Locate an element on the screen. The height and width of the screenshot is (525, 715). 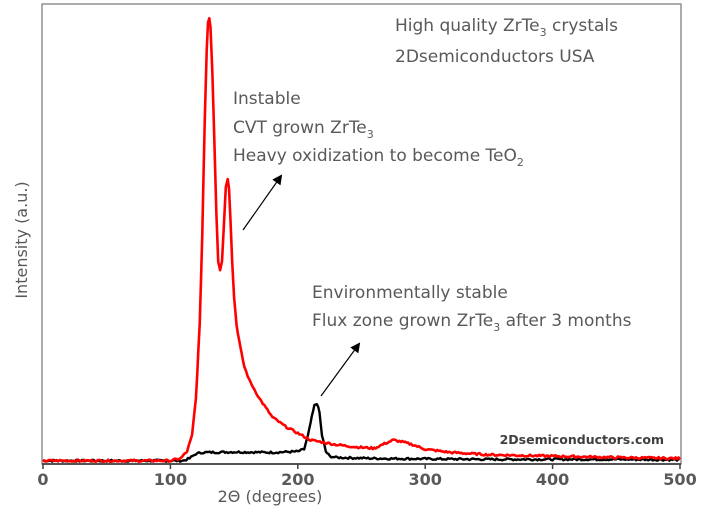
x-tick-label: 0 is located at coordinates (42, 479).